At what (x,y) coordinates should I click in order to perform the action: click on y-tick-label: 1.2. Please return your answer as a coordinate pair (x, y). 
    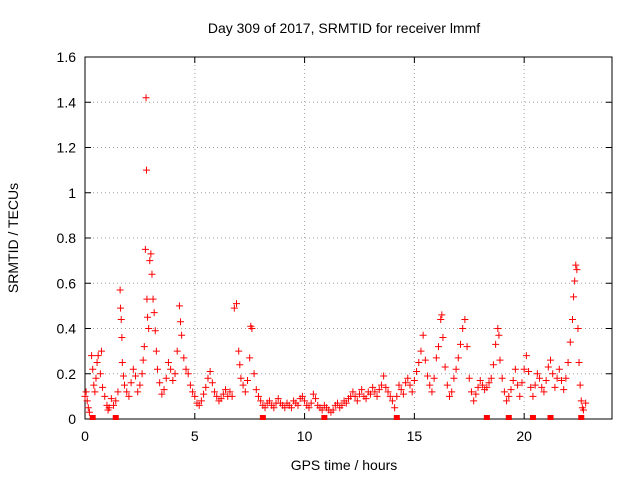
    Looking at the image, I should click on (67, 148).